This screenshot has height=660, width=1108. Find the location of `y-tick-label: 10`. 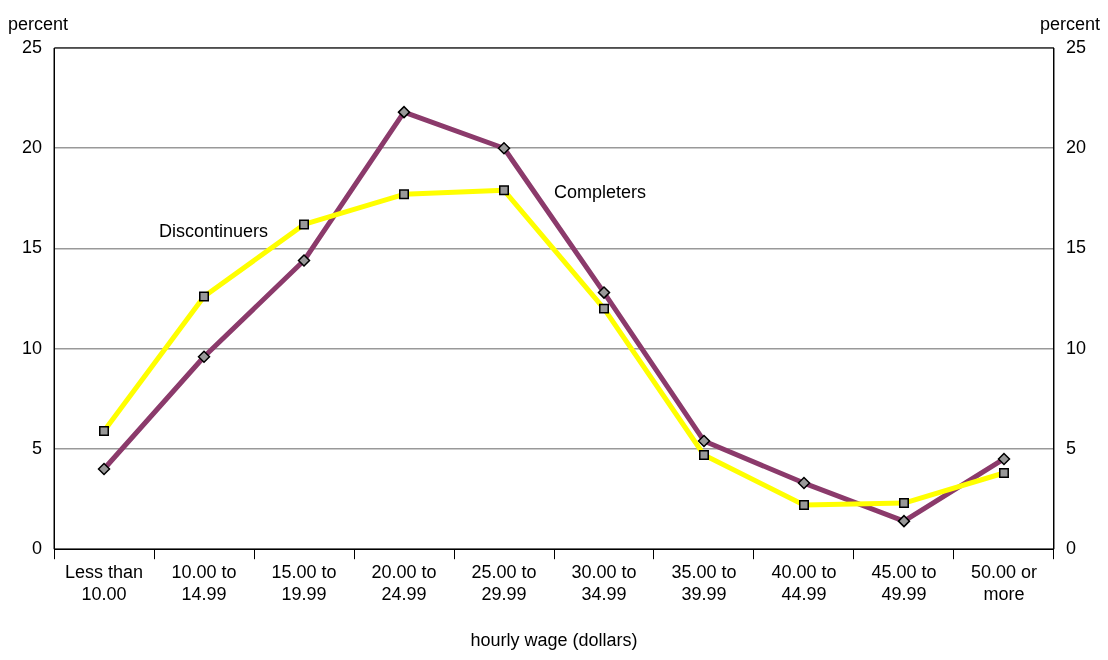

y-tick-label: 10 is located at coordinates (32, 347).